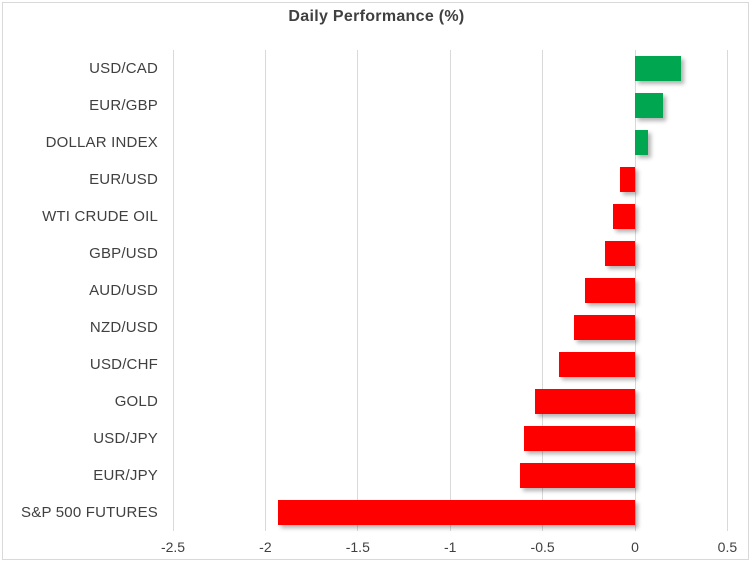 The height and width of the screenshot is (568, 753). Describe the element at coordinates (123, 327) in the screenshot. I see `category-label-nzd-usd: NZD/USD` at that location.